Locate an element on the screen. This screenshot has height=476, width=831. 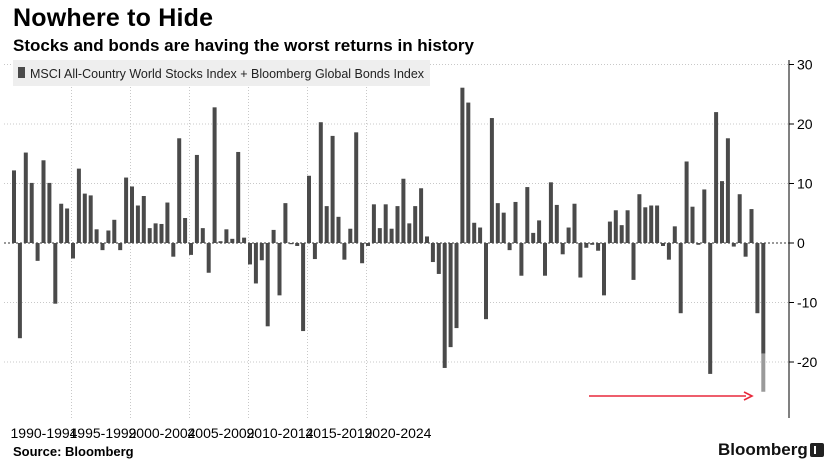
source-note: Source: Bloomberg is located at coordinates (73, 451).